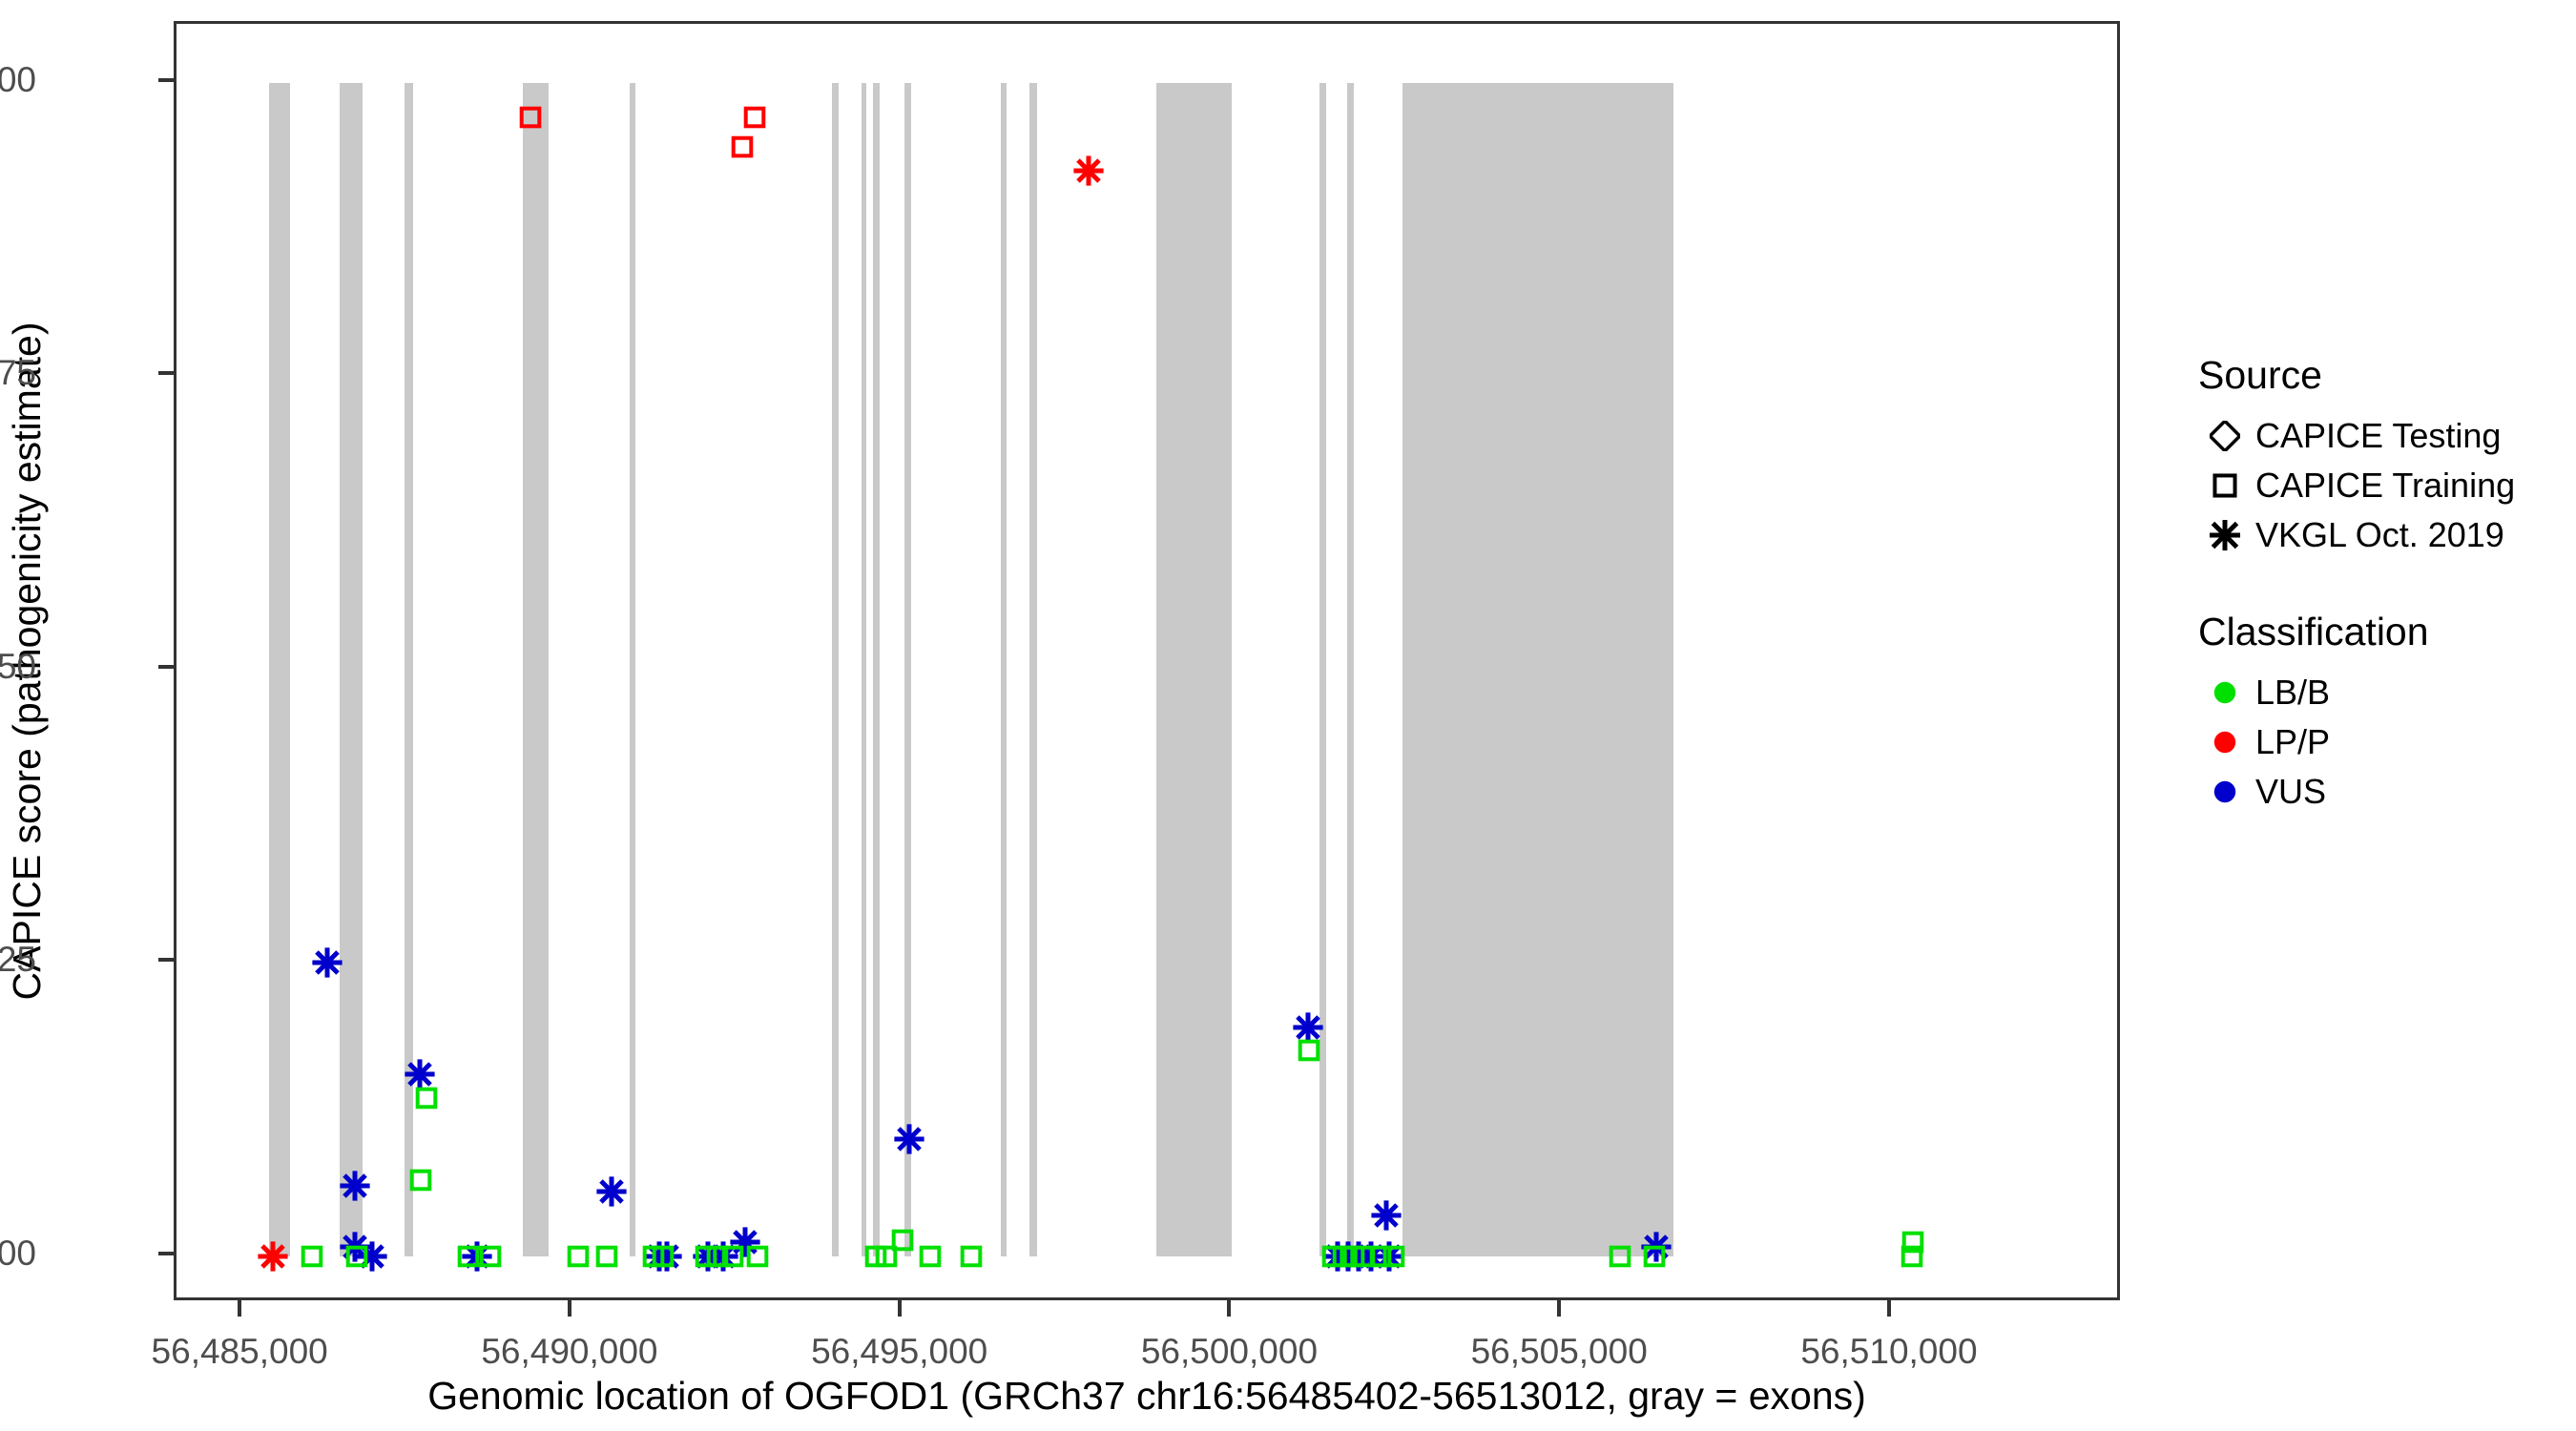  Describe the element at coordinates (2379, 534) in the screenshot. I see `legend-item-label: VKGL Oct. 2019` at that location.